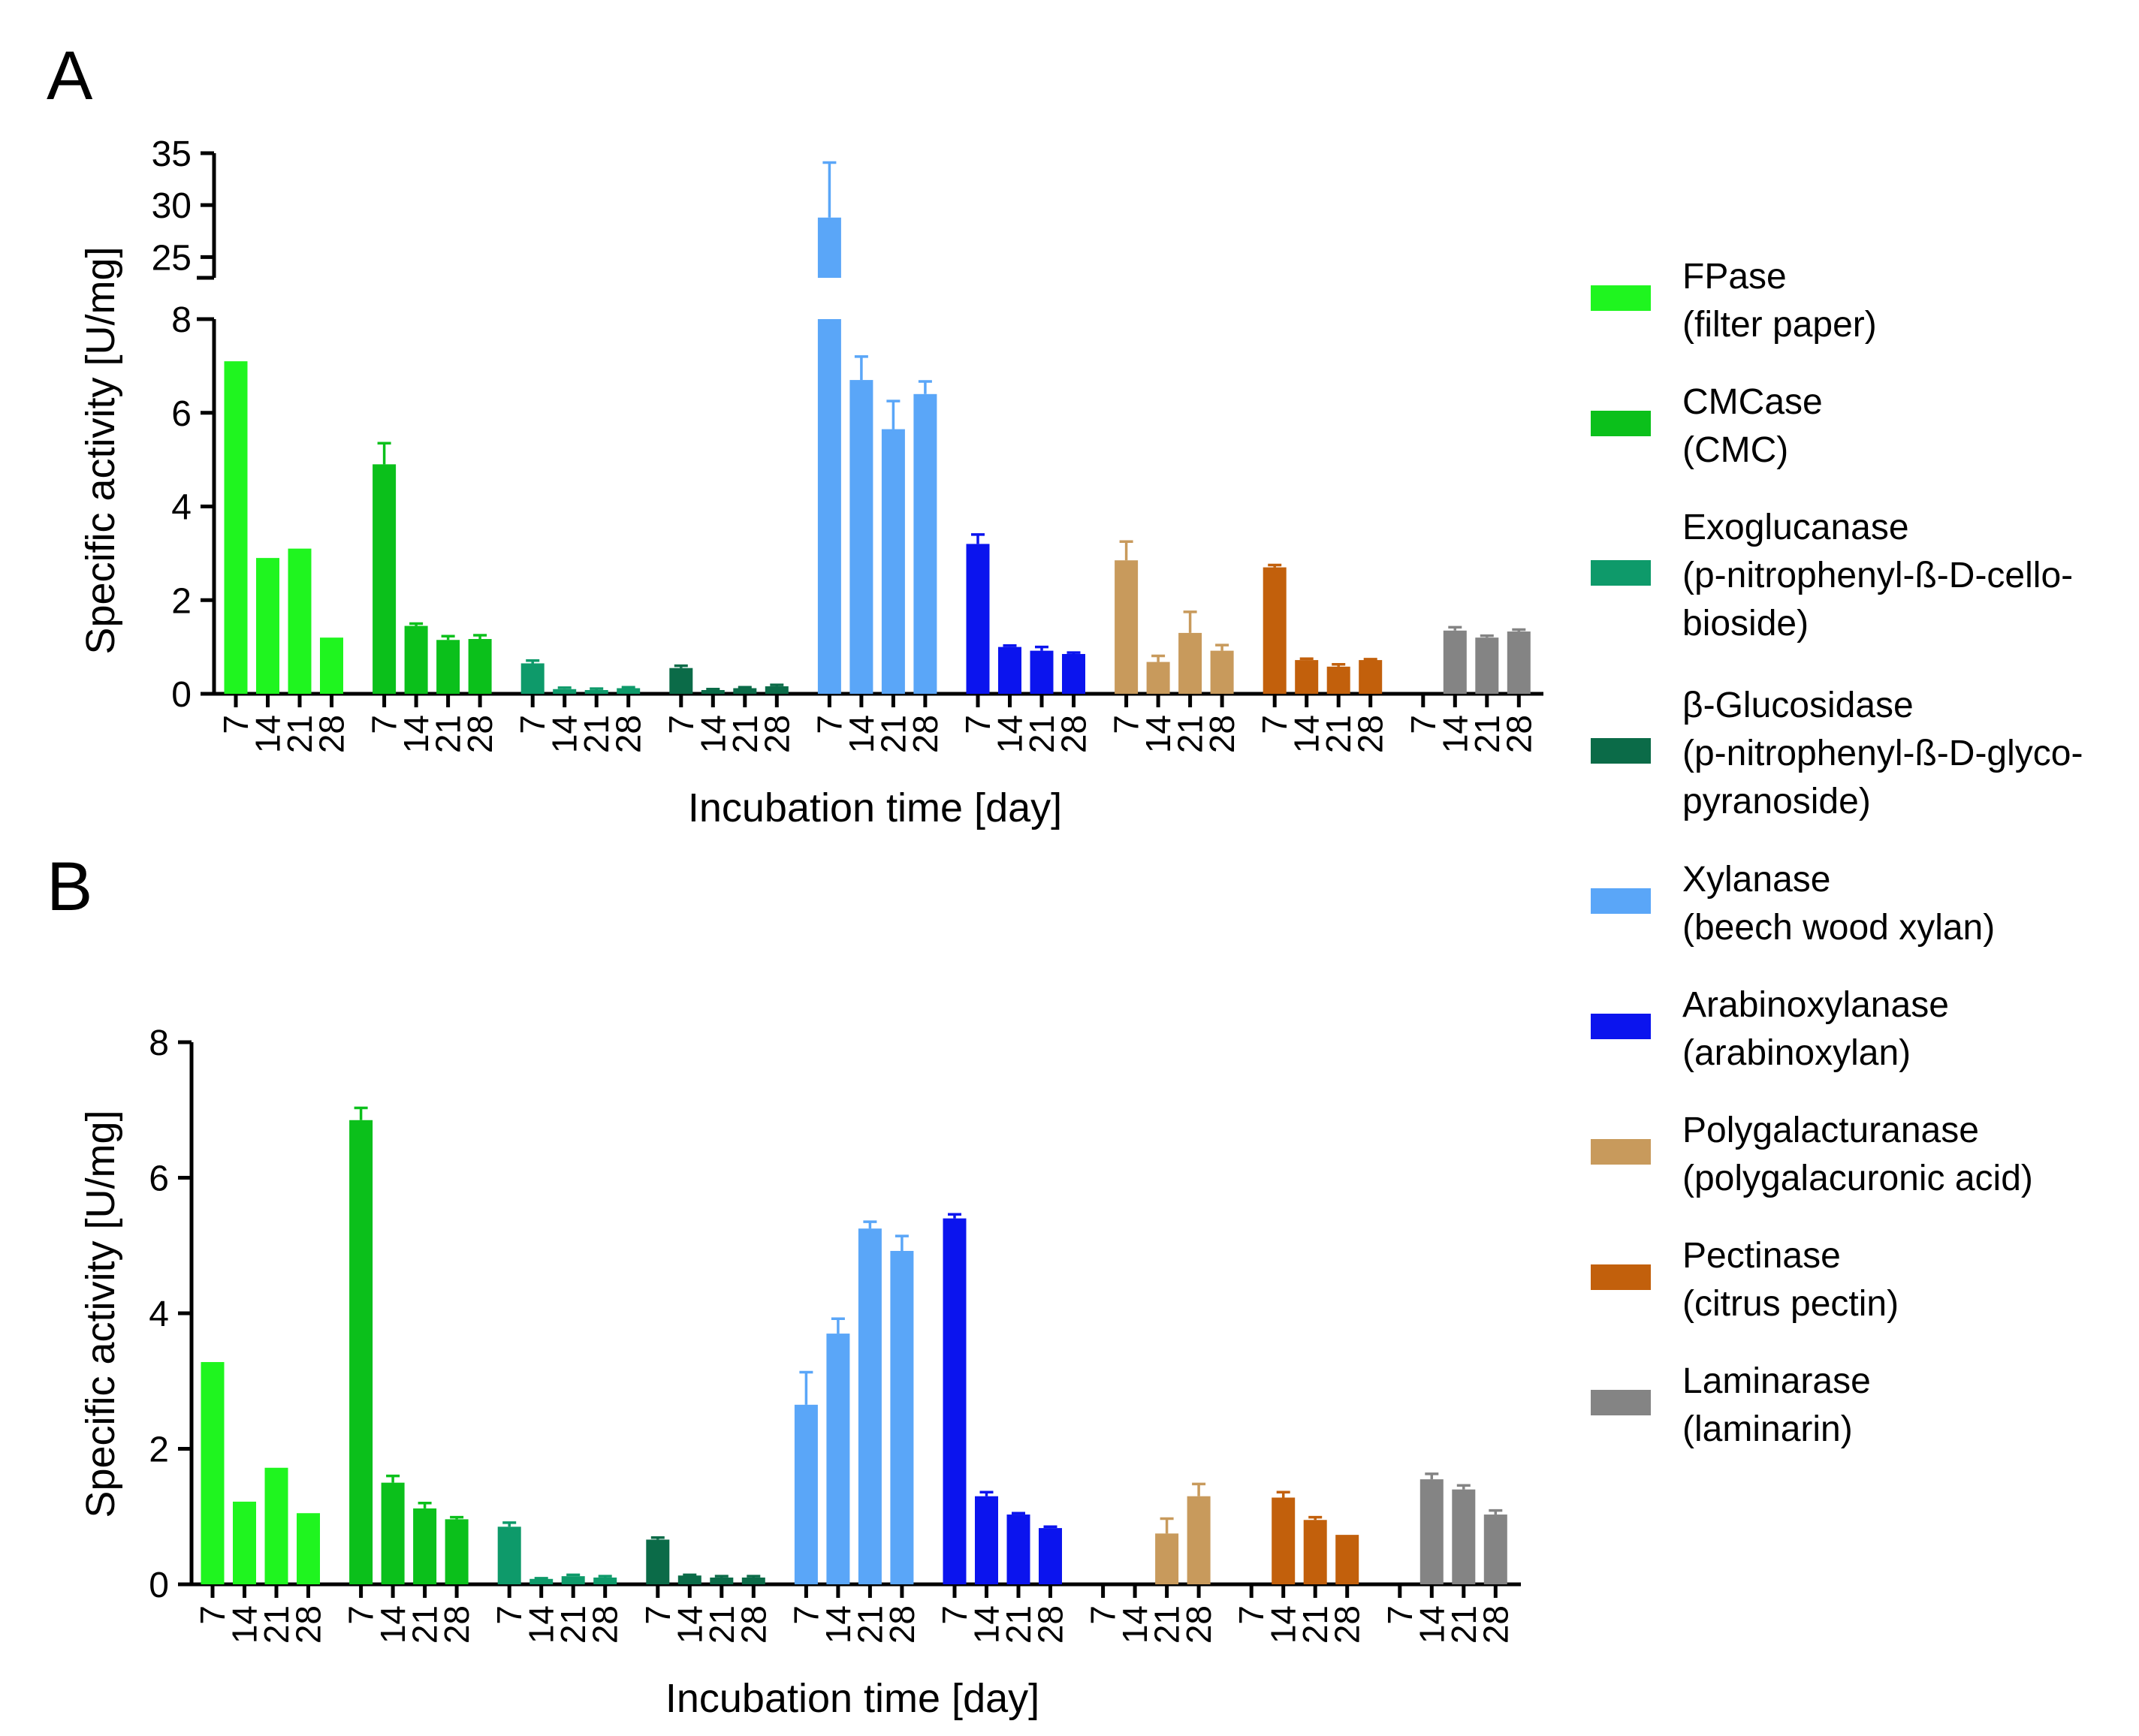 Image resolution: width=2139 pixels, height=1736 pixels. What do you see at coordinates (852, 1698) in the screenshot?
I see `panel-b-x-axis-label: Incubation time [day]` at bounding box center [852, 1698].